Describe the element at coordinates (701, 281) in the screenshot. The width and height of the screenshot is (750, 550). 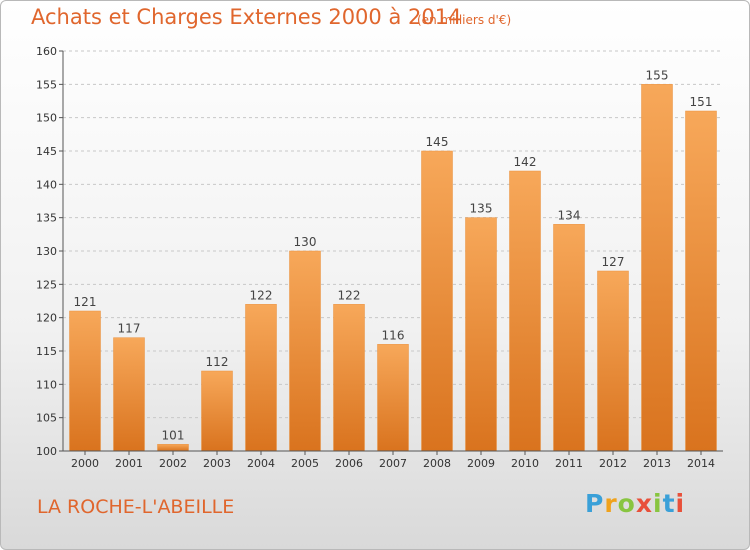
I see `bar-2014` at that location.